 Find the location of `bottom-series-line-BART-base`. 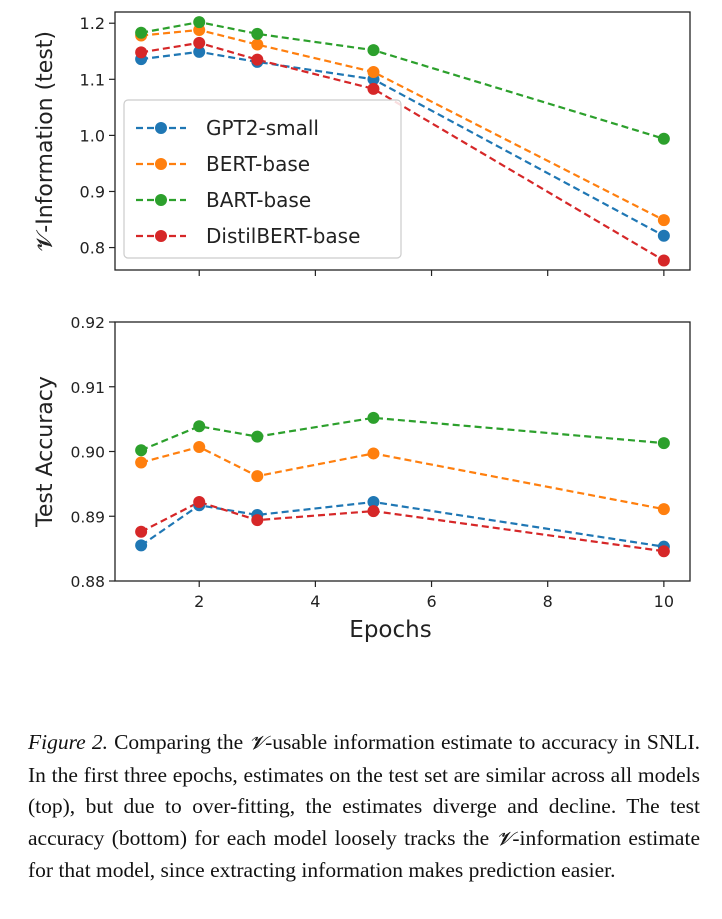

bottom-series-line-BART-base is located at coordinates (402, 434).